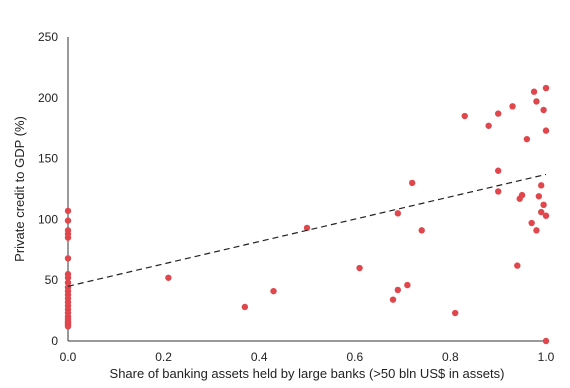 The height and width of the screenshot is (388, 570). Describe the element at coordinates (54, 341) in the screenshot. I see `y-tick-label: 0` at that location.